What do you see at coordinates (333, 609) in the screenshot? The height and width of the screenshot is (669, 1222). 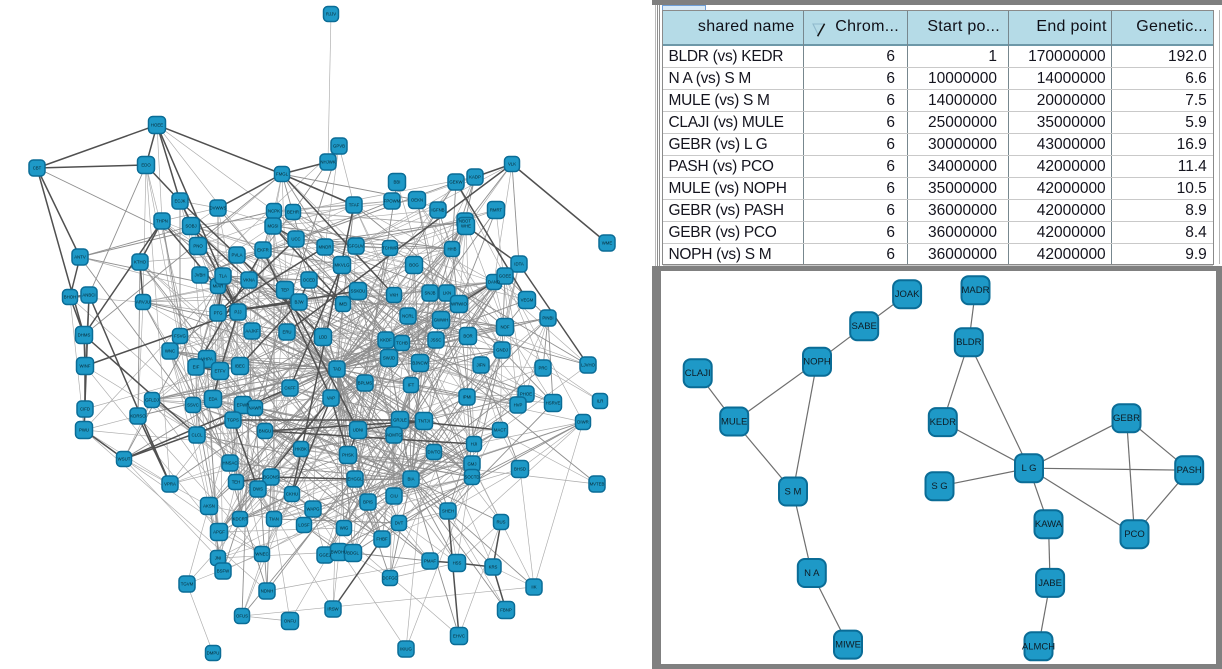 I see `svg-text: IRSW` at bounding box center [333, 609].